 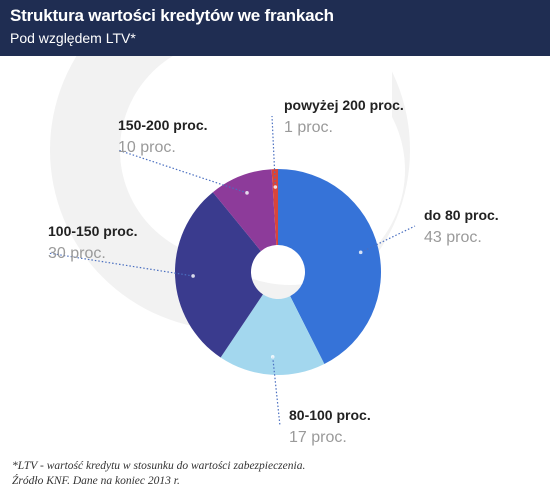 I want to click on slice-value-4: 10 proc., so click(x=147, y=147).